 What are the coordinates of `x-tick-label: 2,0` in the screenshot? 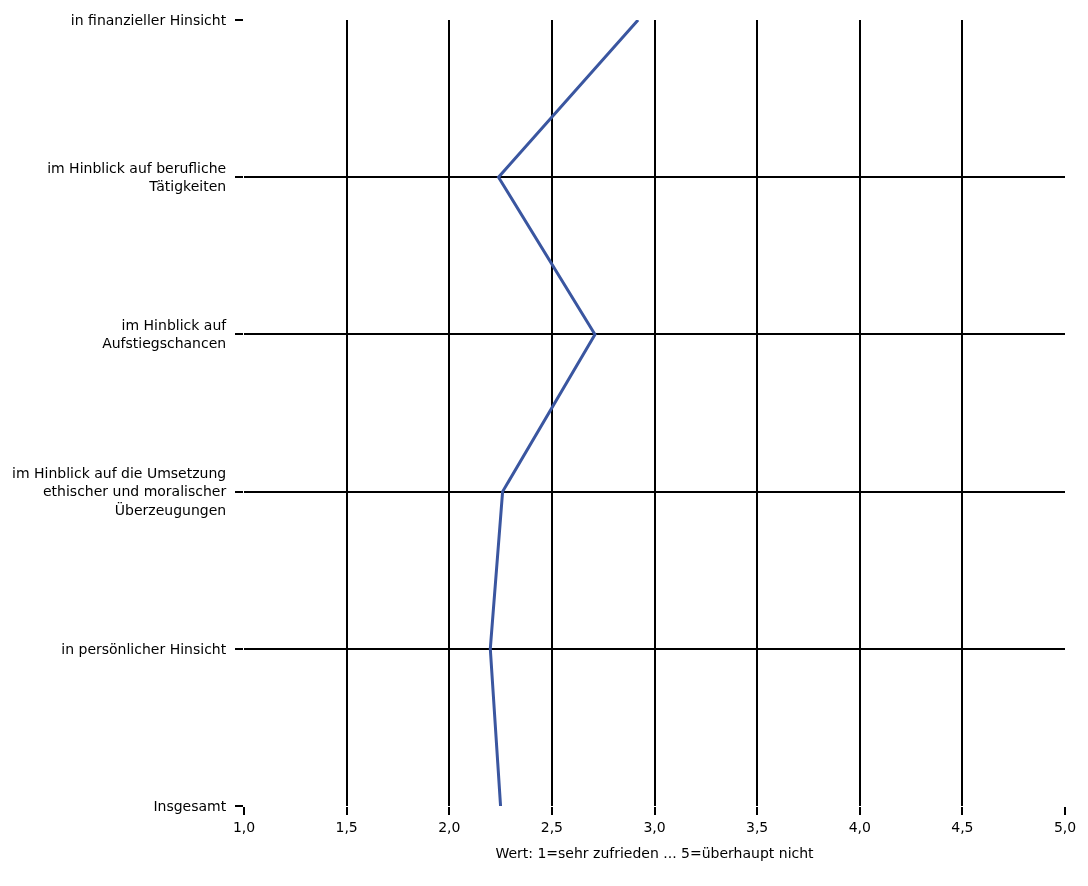 It's located at (449, 826).